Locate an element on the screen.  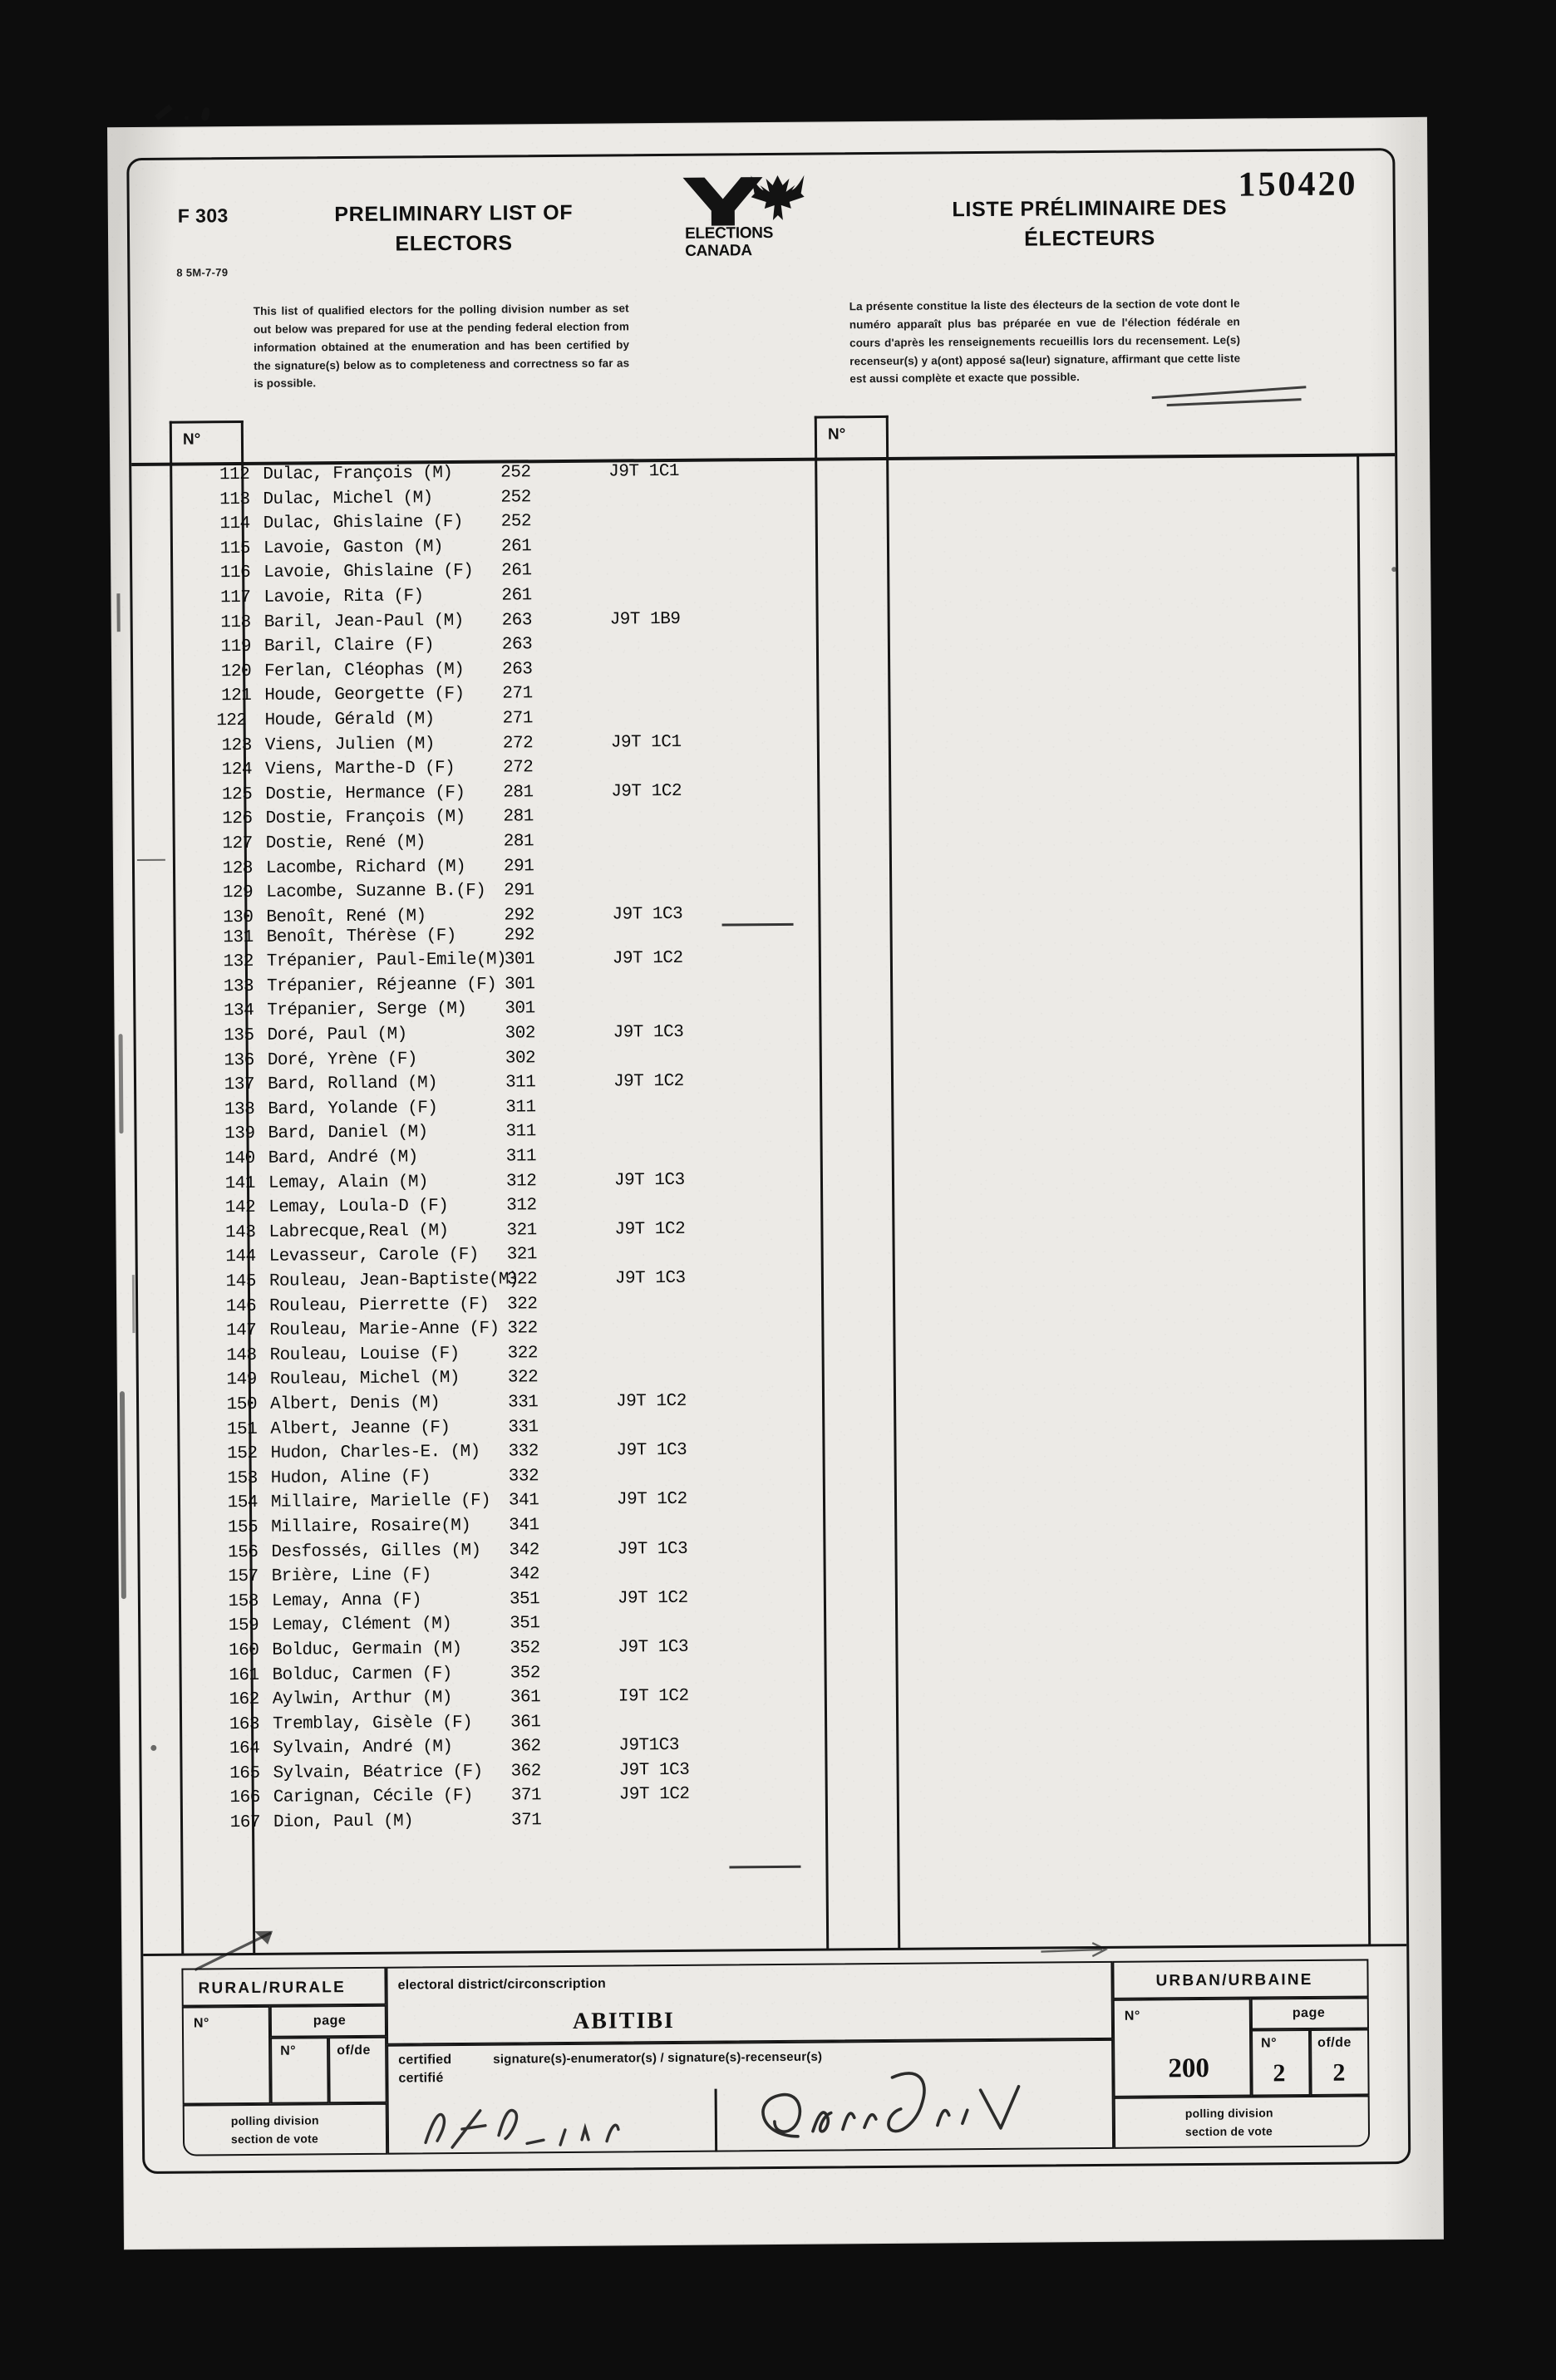
rural-no-label: N° is located at coordinates (201, 2023).